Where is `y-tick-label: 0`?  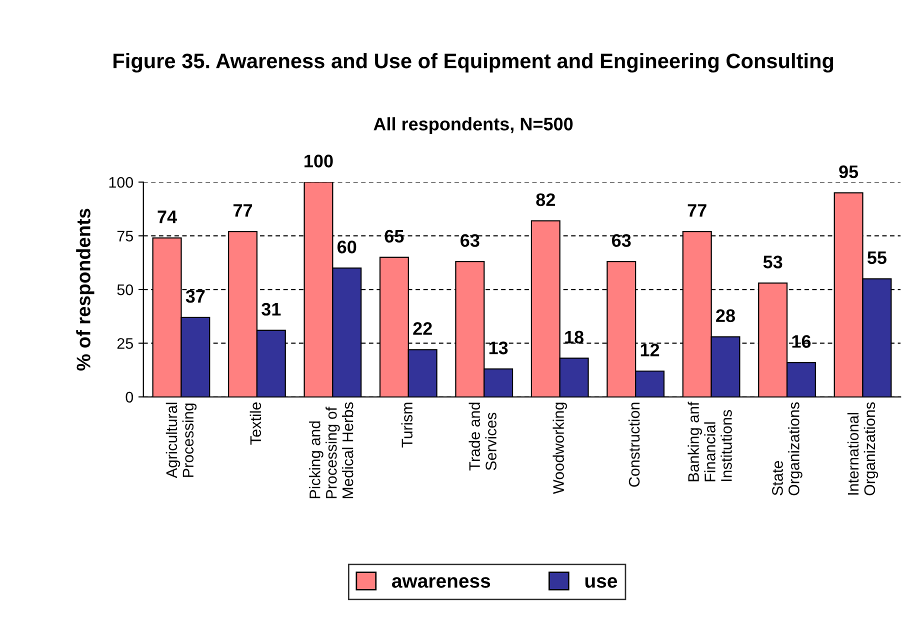 y-tick-label: 0 is located at coordinates (130, 397).